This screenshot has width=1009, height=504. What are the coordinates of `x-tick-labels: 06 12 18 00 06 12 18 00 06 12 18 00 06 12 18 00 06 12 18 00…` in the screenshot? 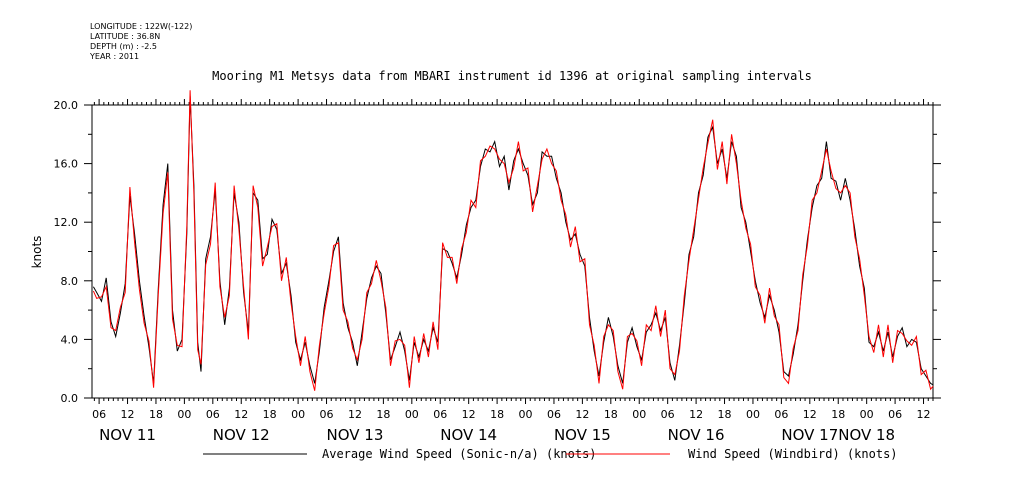 It's located at (511, 414).